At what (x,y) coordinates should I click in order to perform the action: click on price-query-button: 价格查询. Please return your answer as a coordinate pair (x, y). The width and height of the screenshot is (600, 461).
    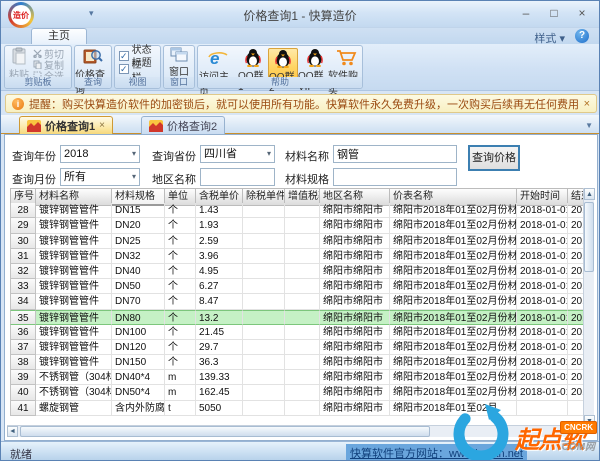
    Looking at the image, I should click on (93, 71).